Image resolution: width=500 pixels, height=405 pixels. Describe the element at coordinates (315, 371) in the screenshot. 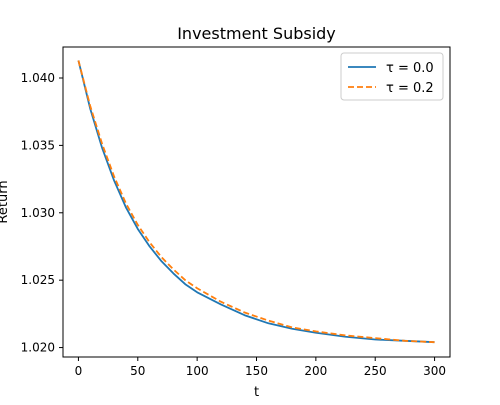

I see `x-tick-label: 200` at that location.